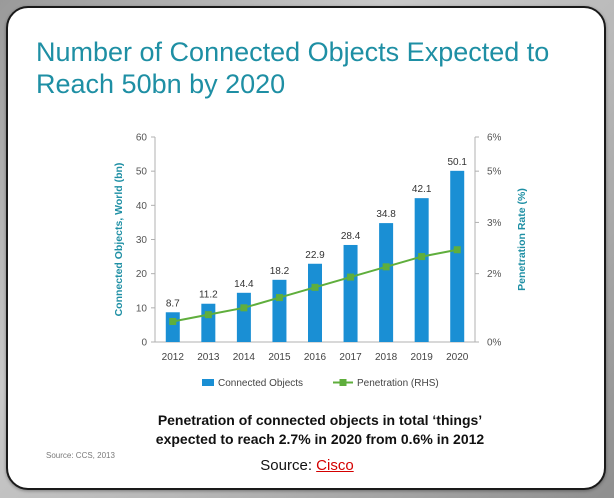 This screenshot has width=614, height=498. Describe the element at coordinates (457, 162) in the screenshot. I see `bar-data-label: 50.1` at that location.